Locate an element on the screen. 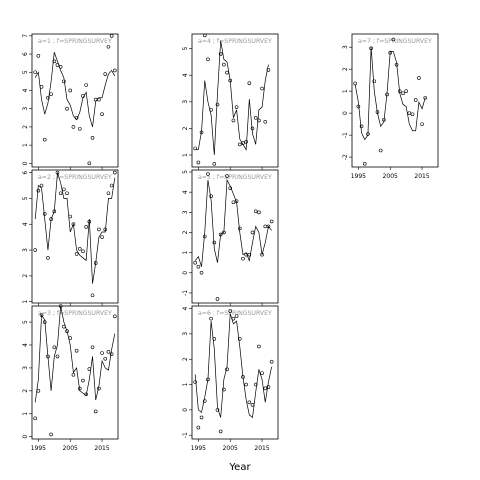 Image resolution: width=480 pixels, height=480 pixels. x-axis-title: Year is located at coordinates (239, 467).